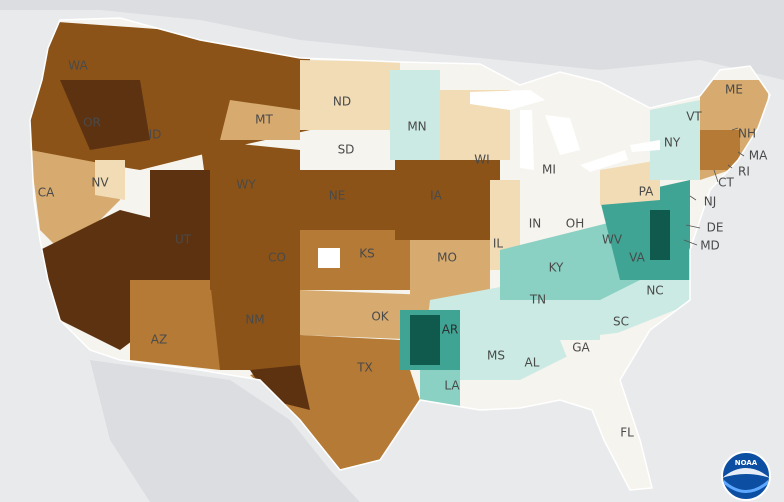 The height and width of the screenshot is (502, 784). Describe the element at coordinates (346, 150) in the screenshot. I see `state-label-sd: SD` at that location.